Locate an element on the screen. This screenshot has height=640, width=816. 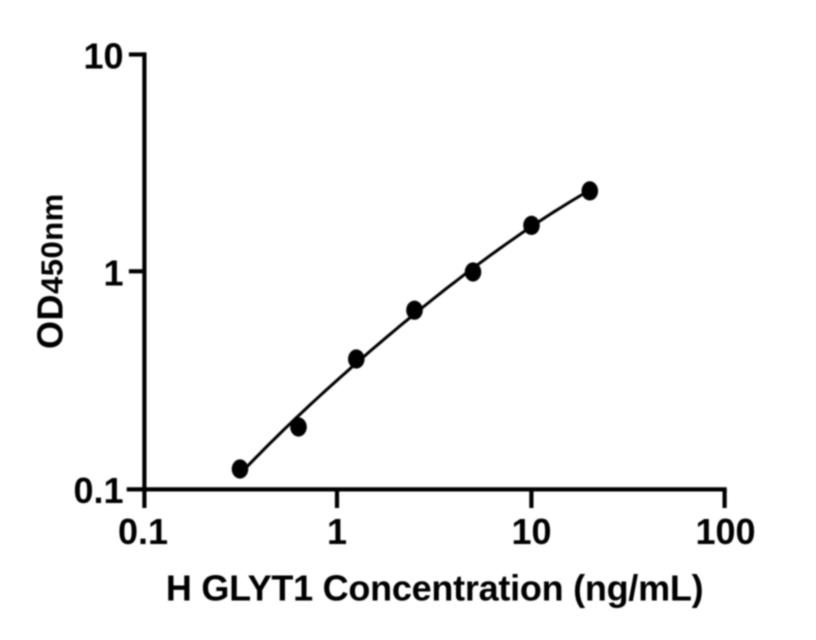
svg-text: 100 is located at coordinates (725, 531).